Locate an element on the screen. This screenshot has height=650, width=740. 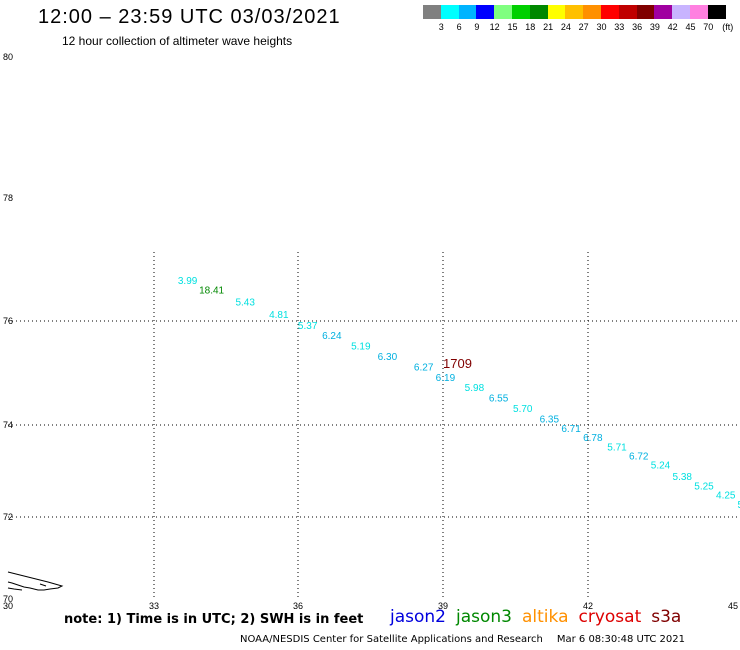
x-tick-label: 36 is located at coordinates (298, 606).